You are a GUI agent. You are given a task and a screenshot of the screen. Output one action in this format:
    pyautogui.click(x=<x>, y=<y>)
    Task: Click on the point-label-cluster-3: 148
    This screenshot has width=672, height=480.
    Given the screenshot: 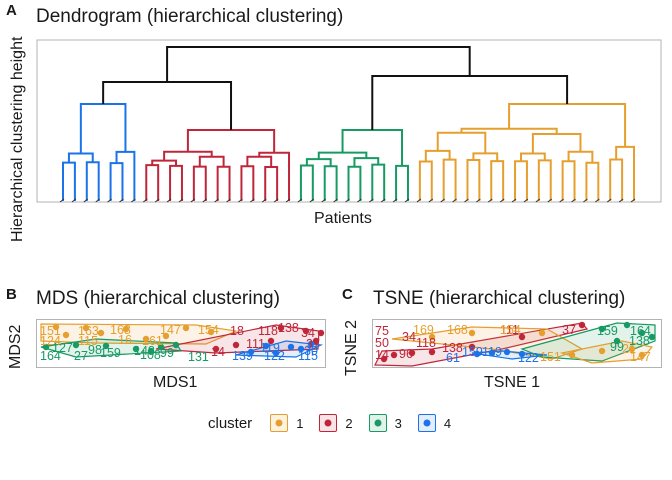 What is the action you would take?
    pyautogui.click(x=144, y=351)
    